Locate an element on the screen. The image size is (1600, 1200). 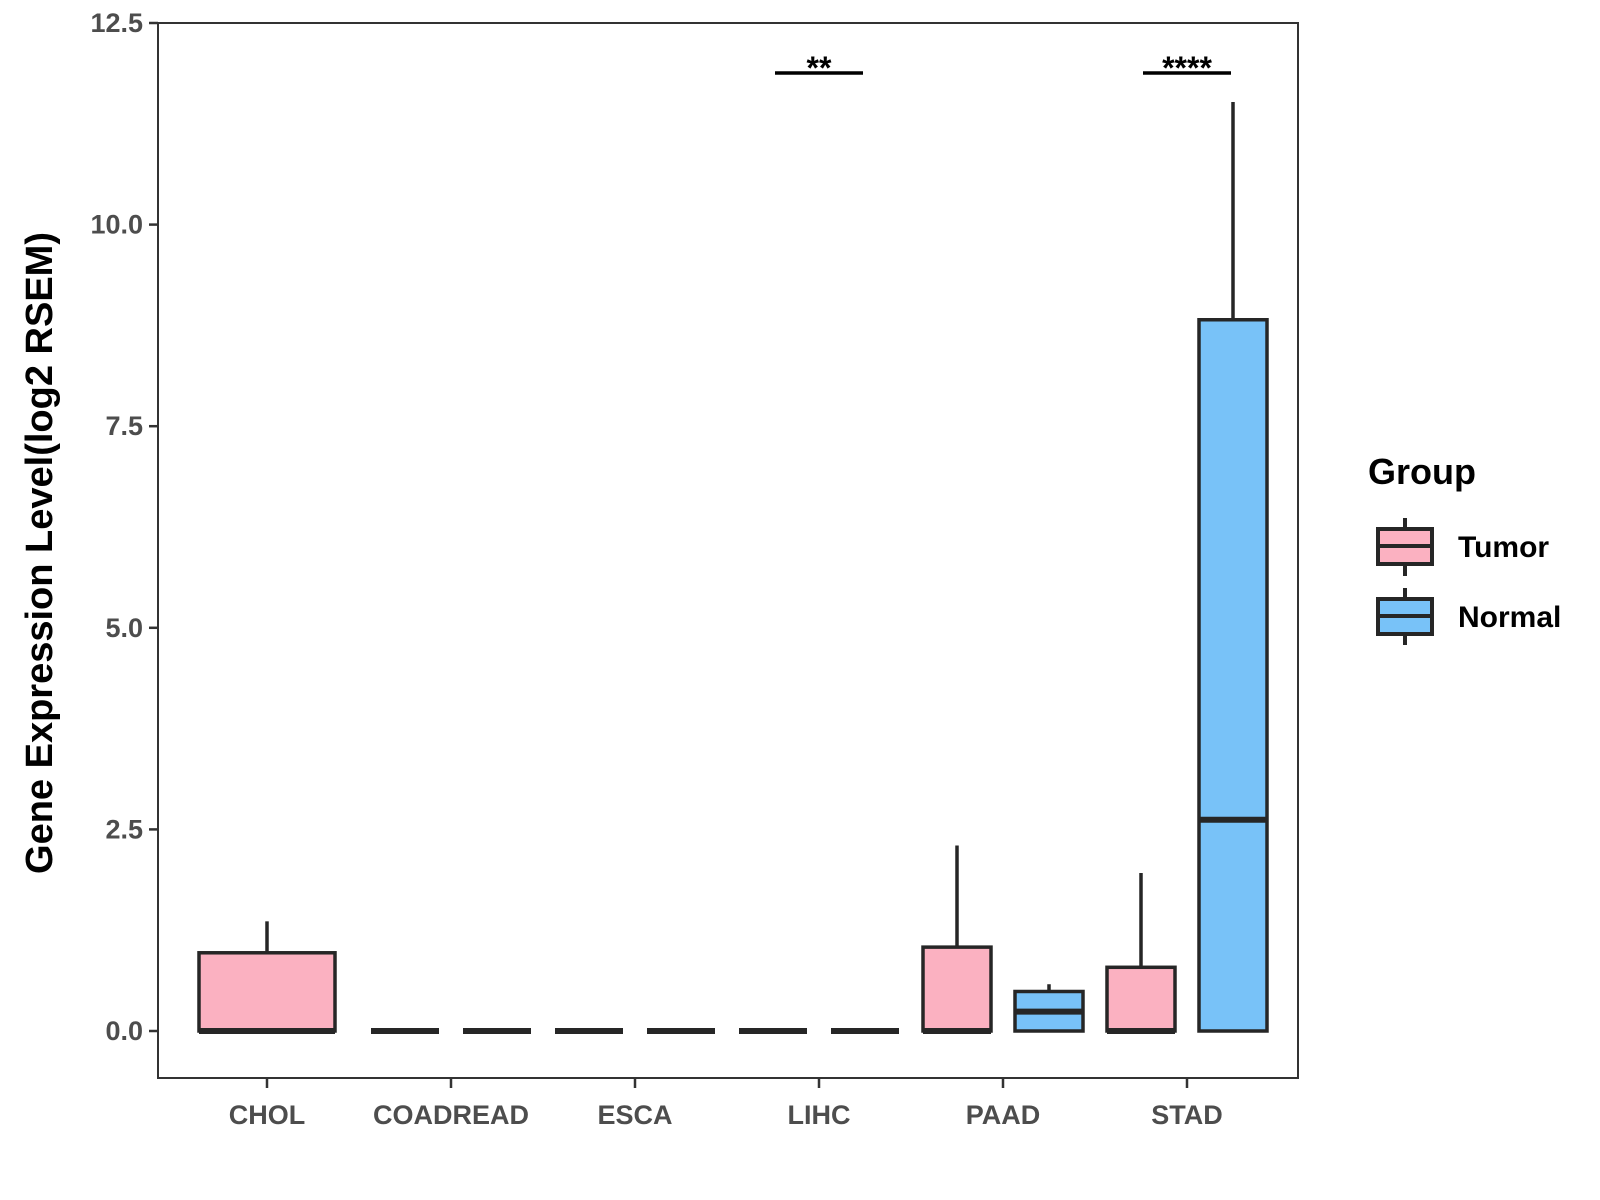
box-stad-tumor is located at coordinates (1141, 999).